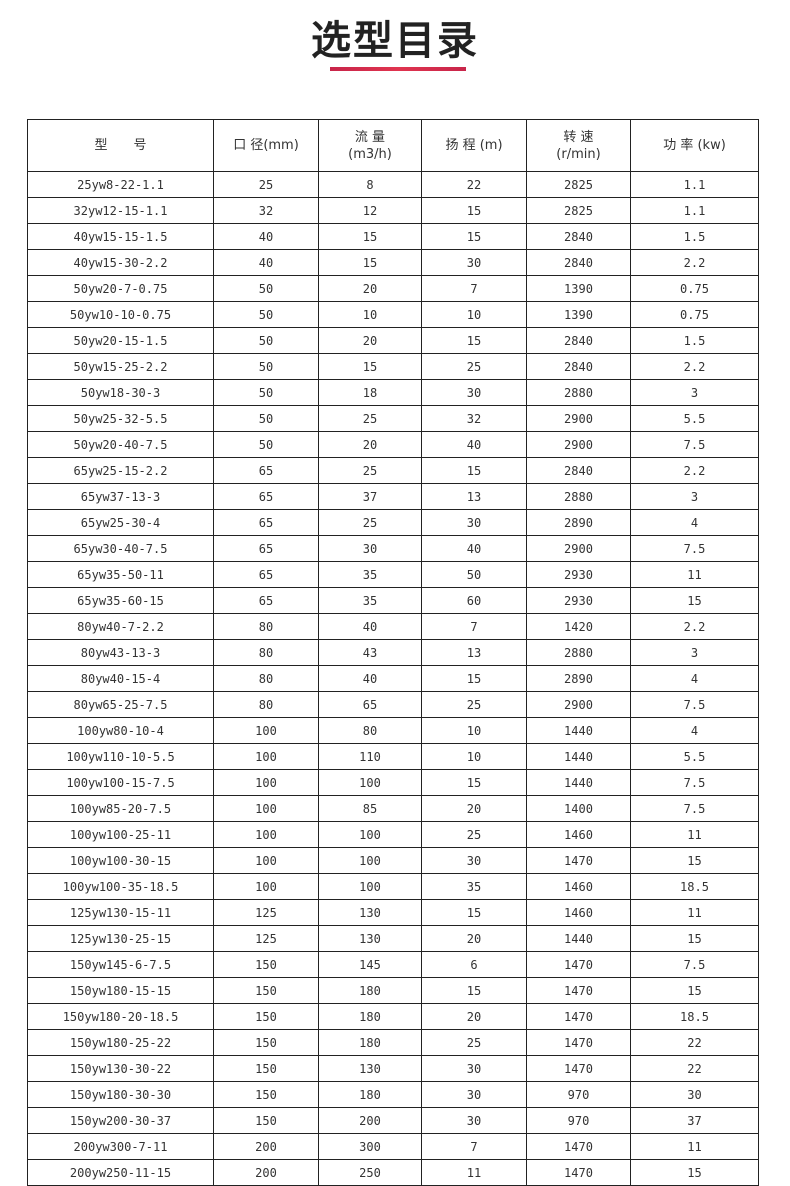  Describe the element at coordinates (393, 990) in the screenshot. I see `table-row: 150yw180-15-15 150 180 15 1470 15` at that location.